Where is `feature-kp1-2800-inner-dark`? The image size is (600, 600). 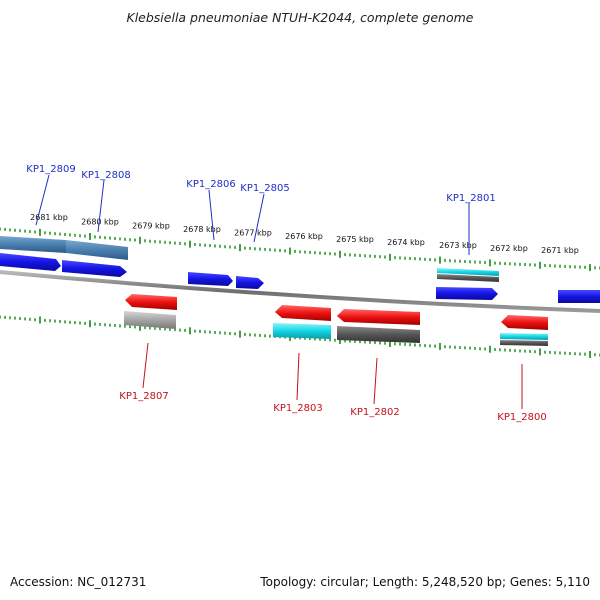 feature-kp1-2800-inner-dark is located at coordinates (524, 343).